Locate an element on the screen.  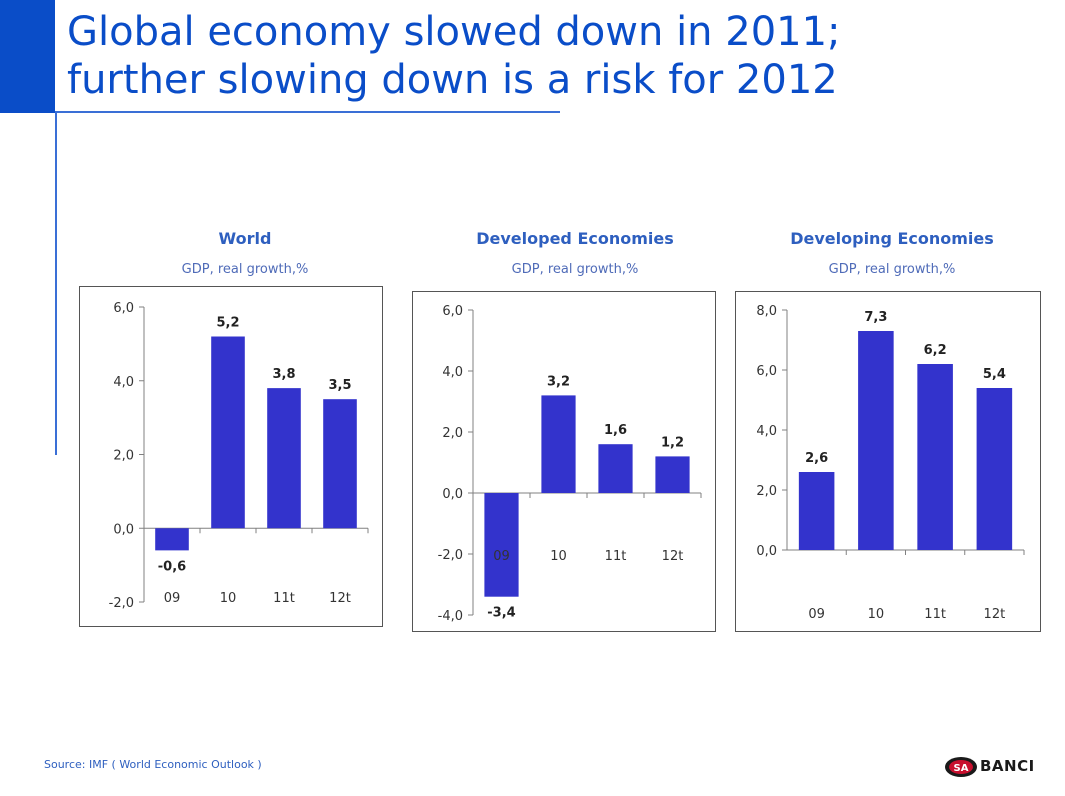
accent-line-horizontal is located at coordinates (307, 112).